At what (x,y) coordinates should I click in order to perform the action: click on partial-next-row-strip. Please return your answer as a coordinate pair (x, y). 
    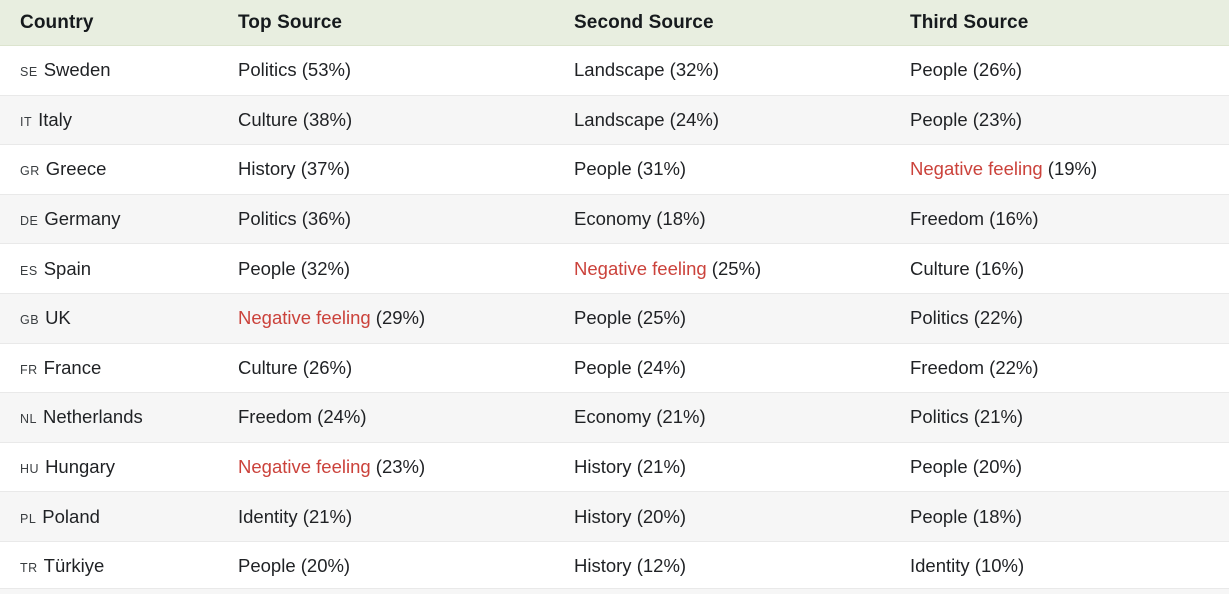
    Looking at the image, I should click on (614, 591).